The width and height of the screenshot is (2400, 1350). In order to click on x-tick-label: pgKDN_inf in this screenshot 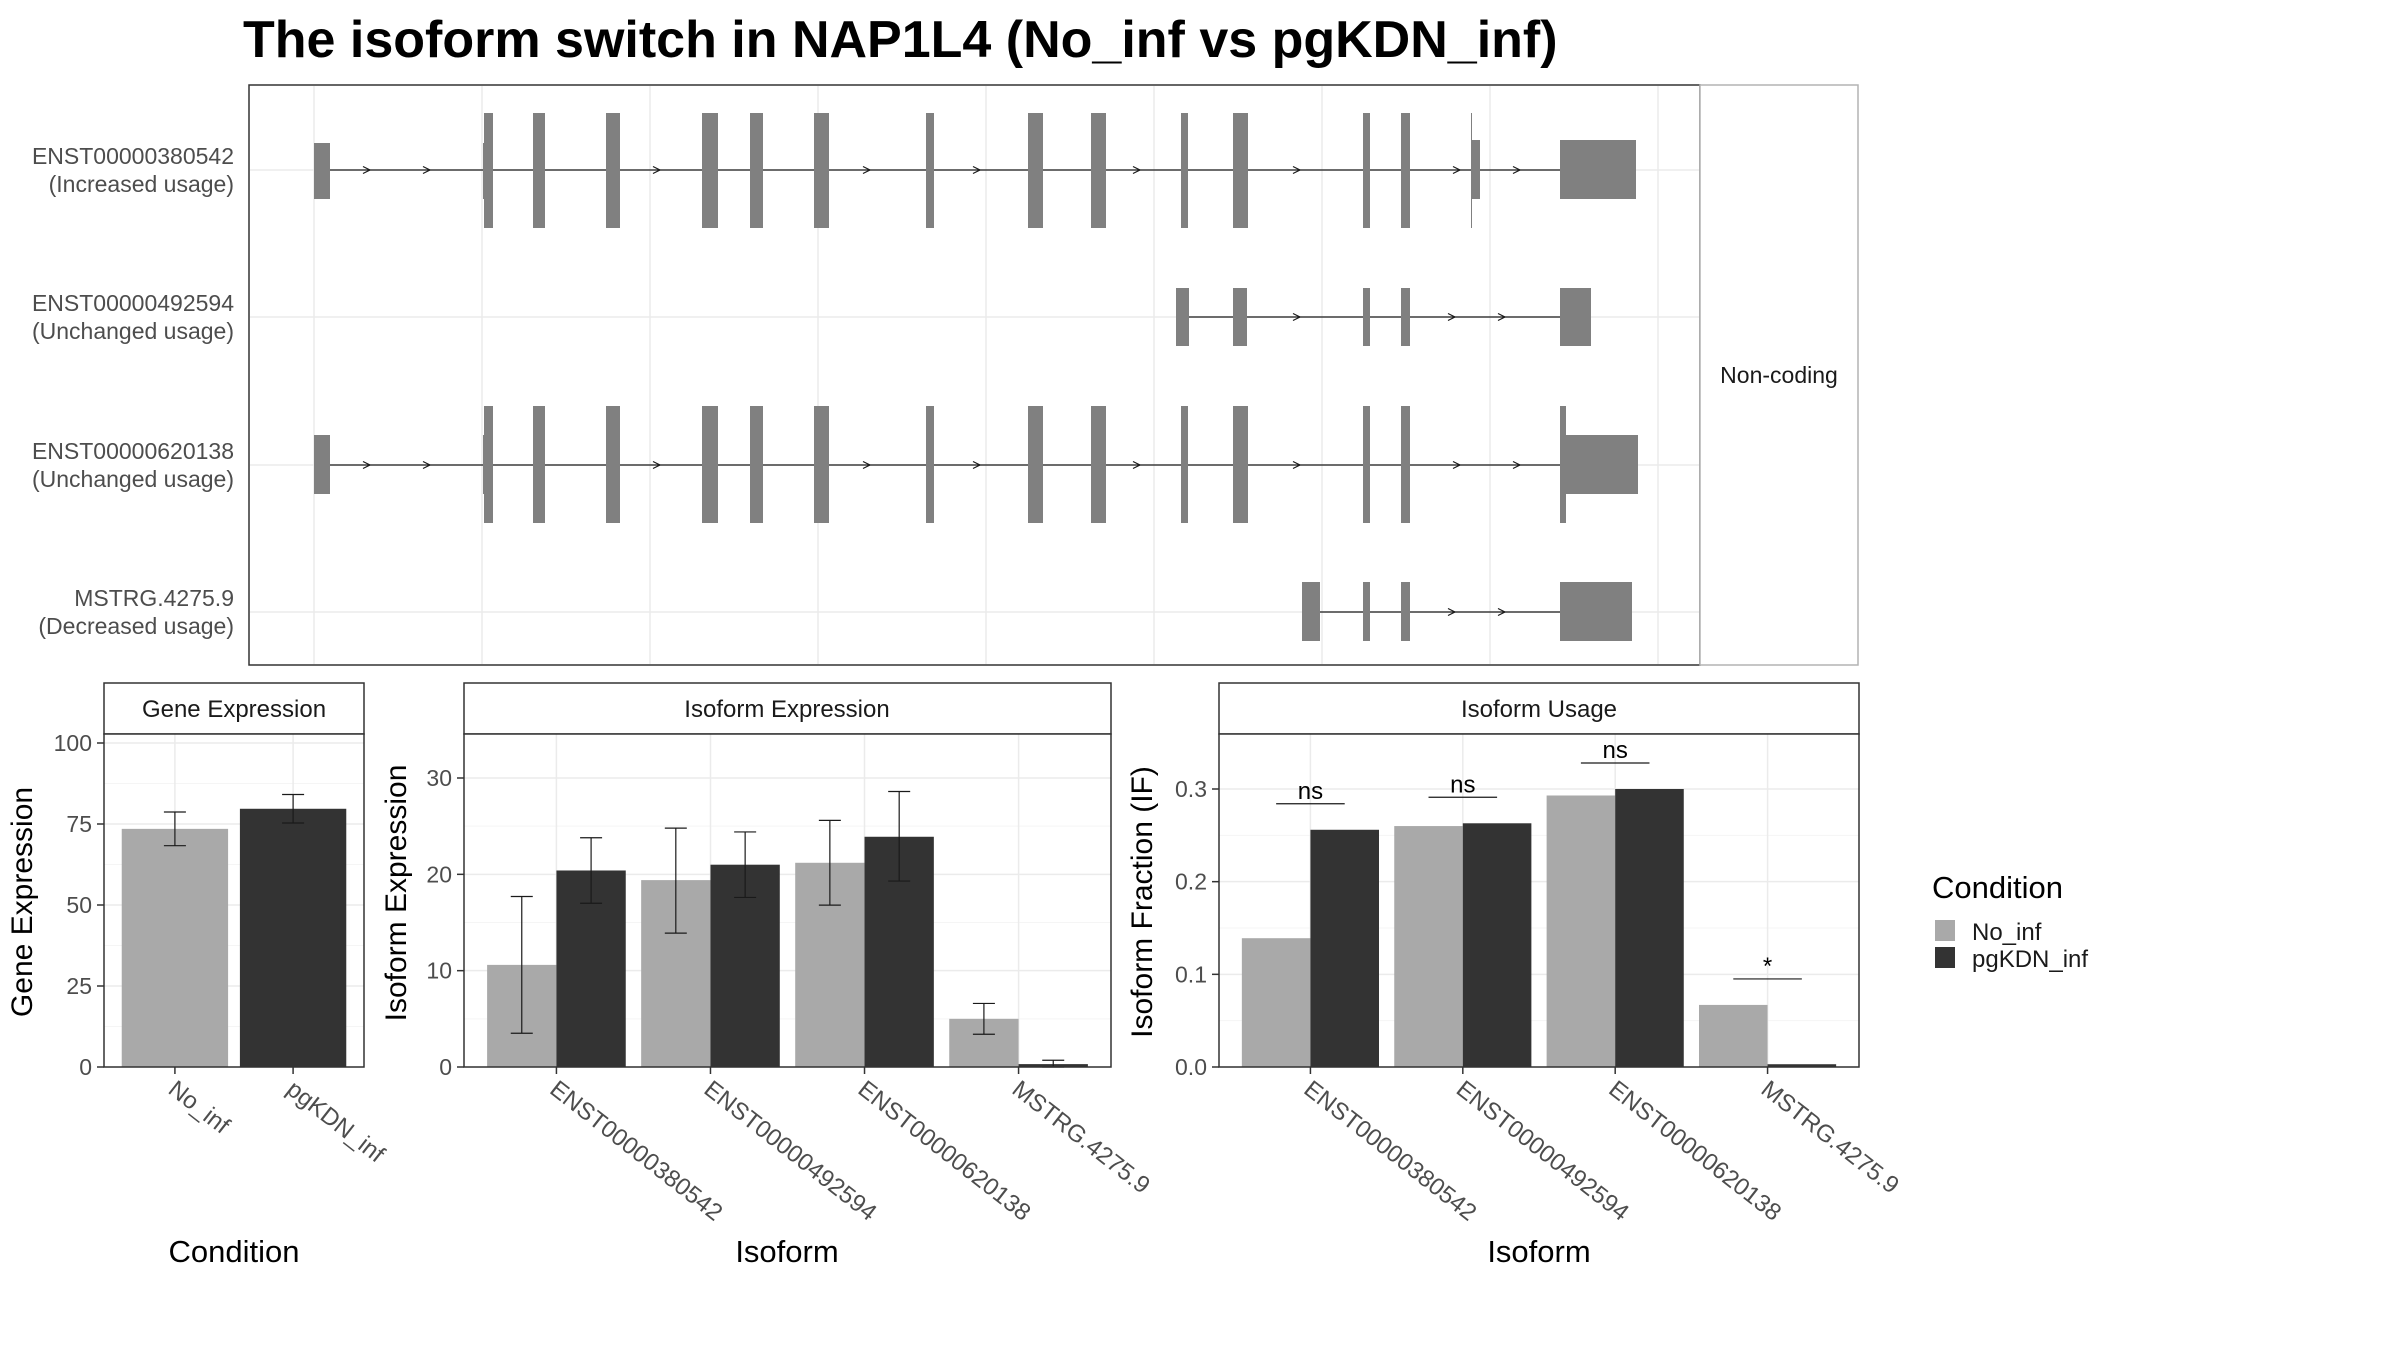, I will do `click(335, 1121)`.